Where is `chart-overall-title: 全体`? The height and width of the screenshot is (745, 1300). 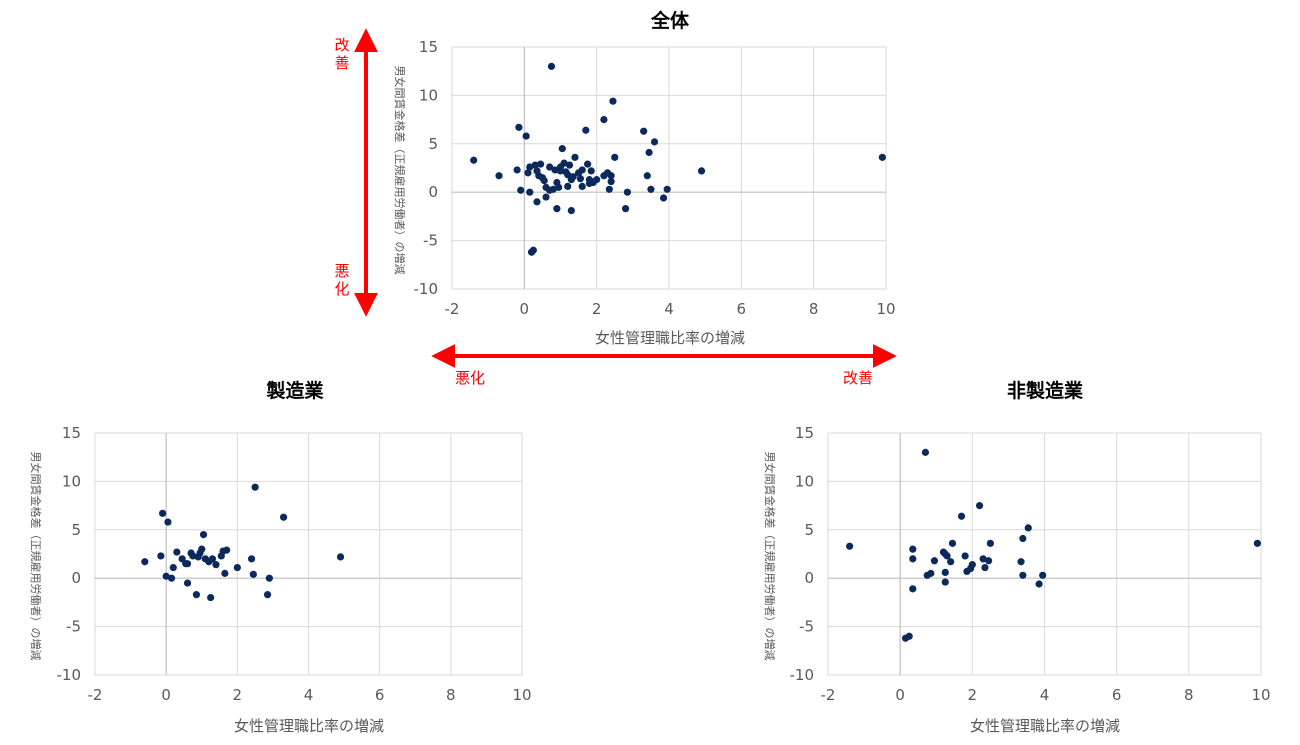 chart-overall-title: 全体 is located at coordinates (670, 20).